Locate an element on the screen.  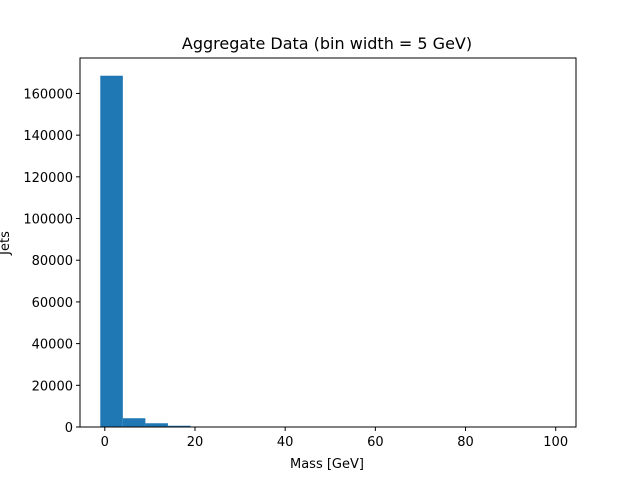
y-tick-label: 60000 is located at coordinates (52, 303).